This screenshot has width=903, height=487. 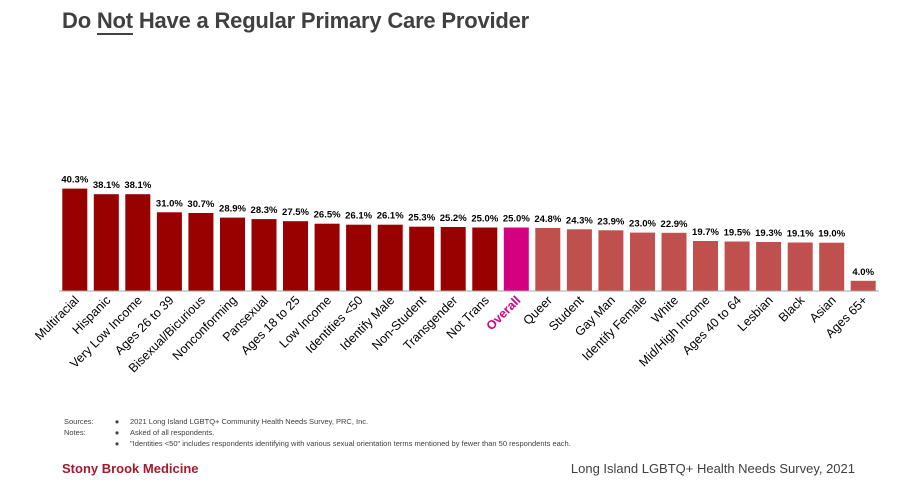 I want to click on data-label: 25.2%, so click(x=453, y=218).